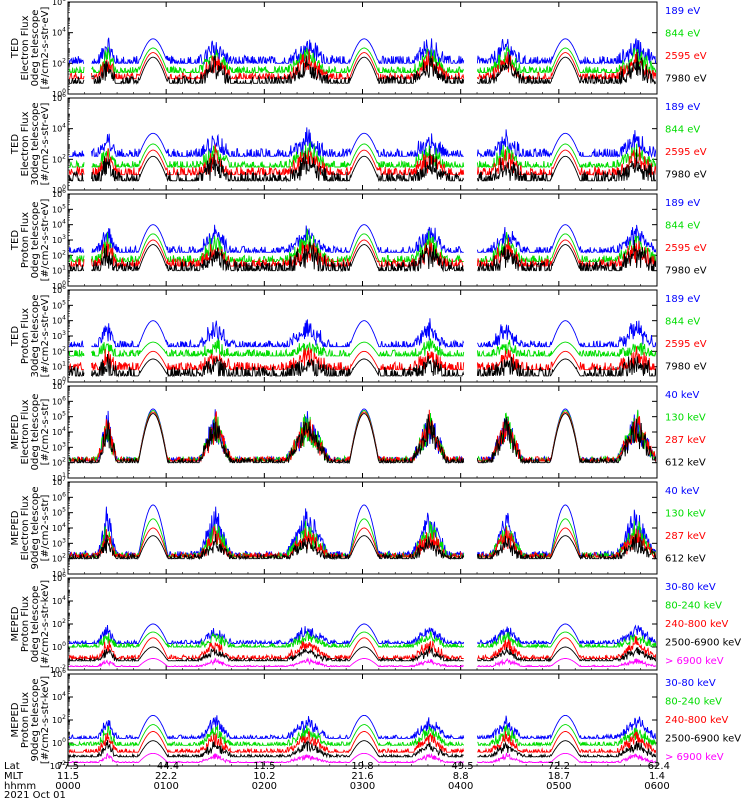 This screenshot has width=750, height=800. What do you see at coordinates (461, 766) in the screenshot?
I see `footer-tick-value: -49.5` at bounding box center [461, 766].